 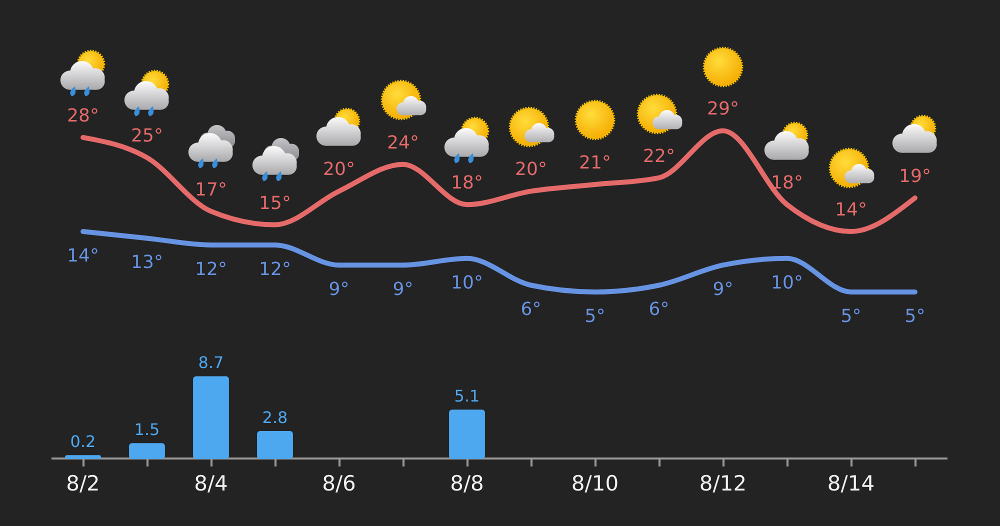 What do you see at coordinates (275, 418) in the screenshot?
I see `data-label: 2.8` at bounding box center [275, 418].